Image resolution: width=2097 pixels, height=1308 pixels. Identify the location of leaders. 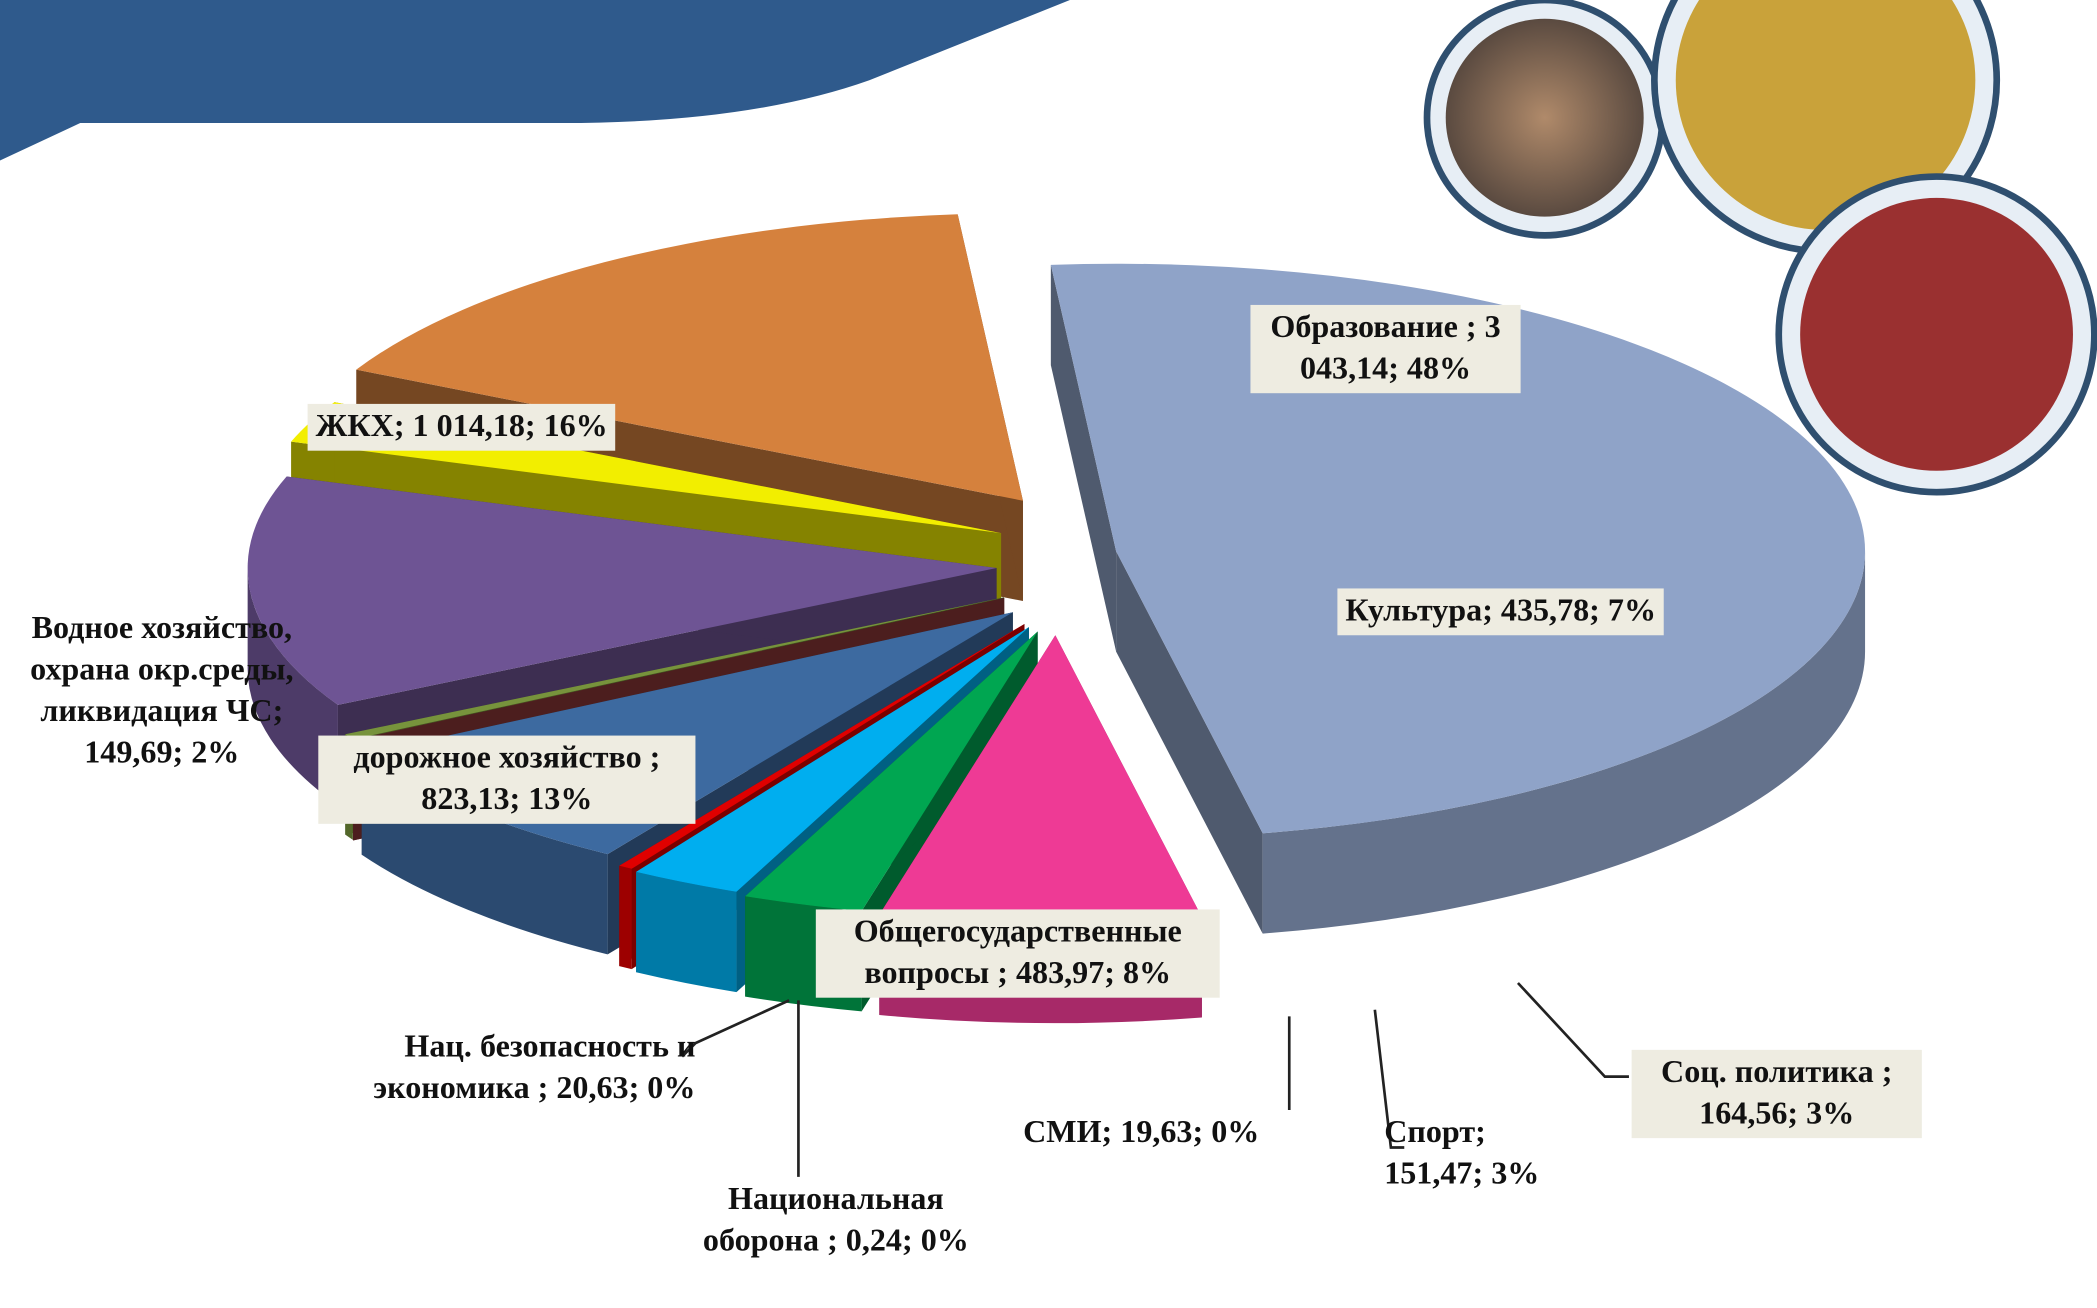
(1155, 1079).